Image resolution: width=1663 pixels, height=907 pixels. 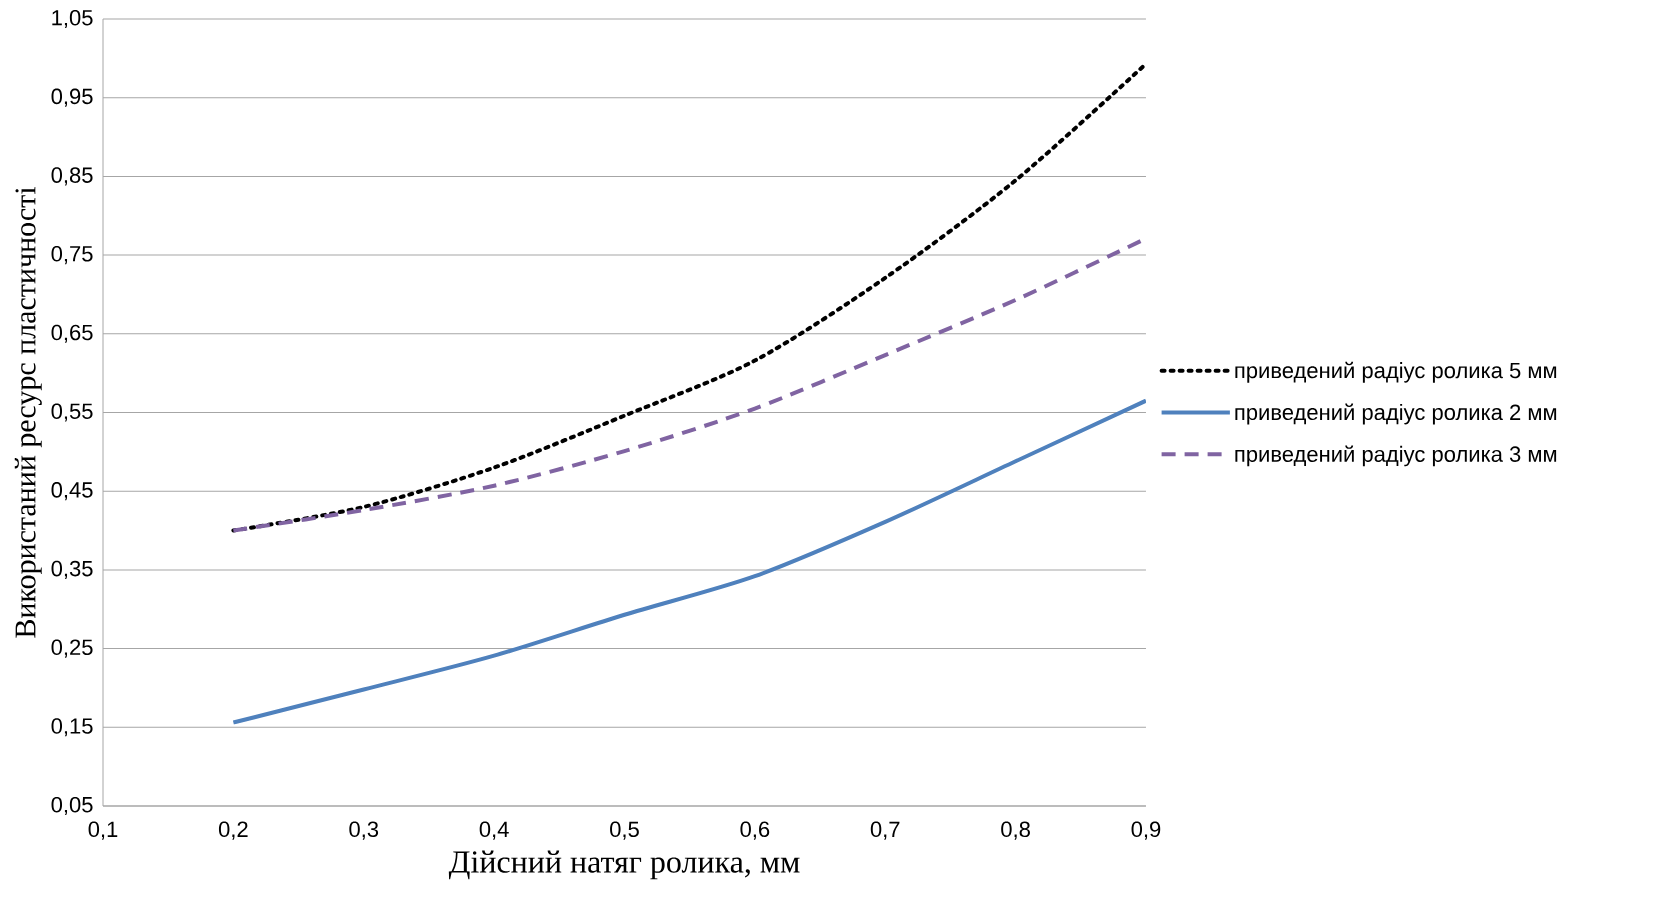 I want to click on legend-label: приведений радіус ролика 3 мм, so click(x=1396, y=456).